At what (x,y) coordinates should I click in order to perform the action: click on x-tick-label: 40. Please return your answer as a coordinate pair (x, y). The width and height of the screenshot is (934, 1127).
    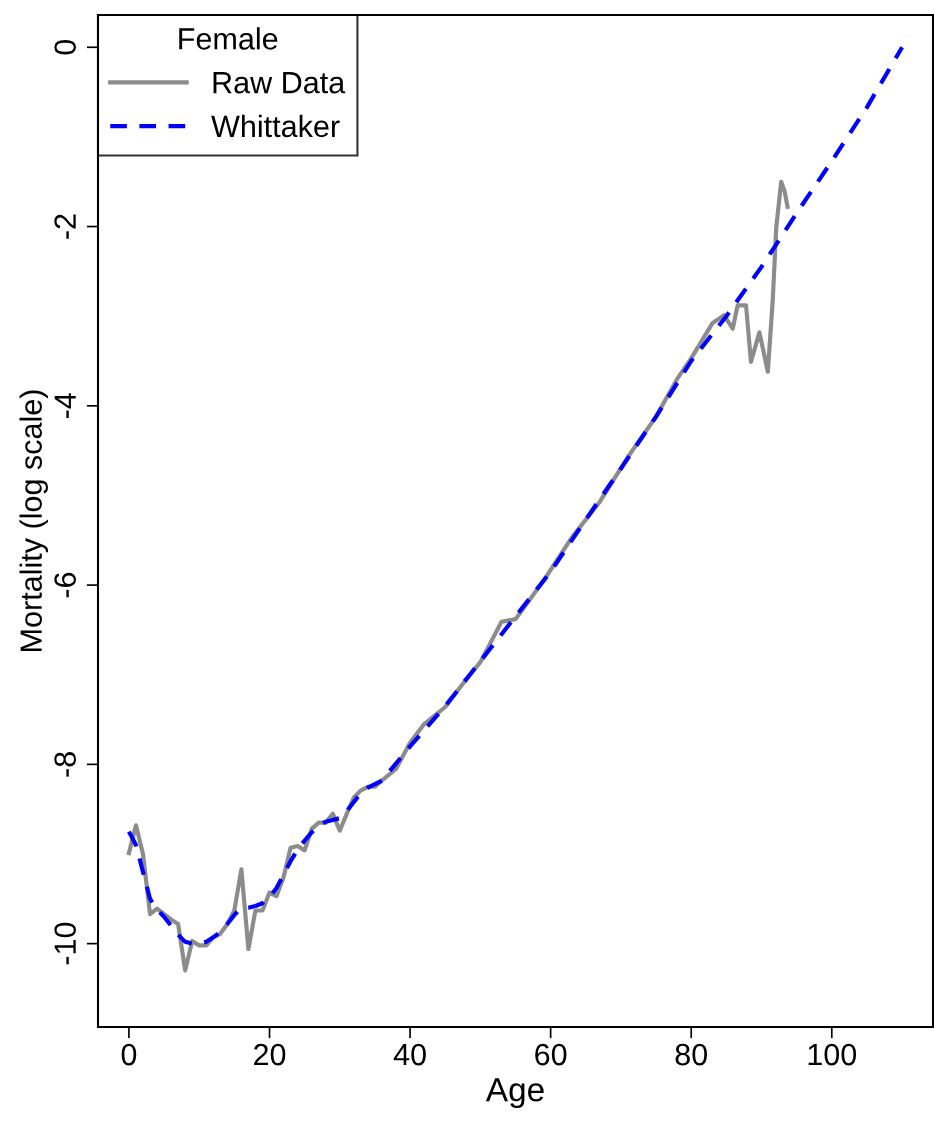
    Looking at the image, I should click on (409, 1054).